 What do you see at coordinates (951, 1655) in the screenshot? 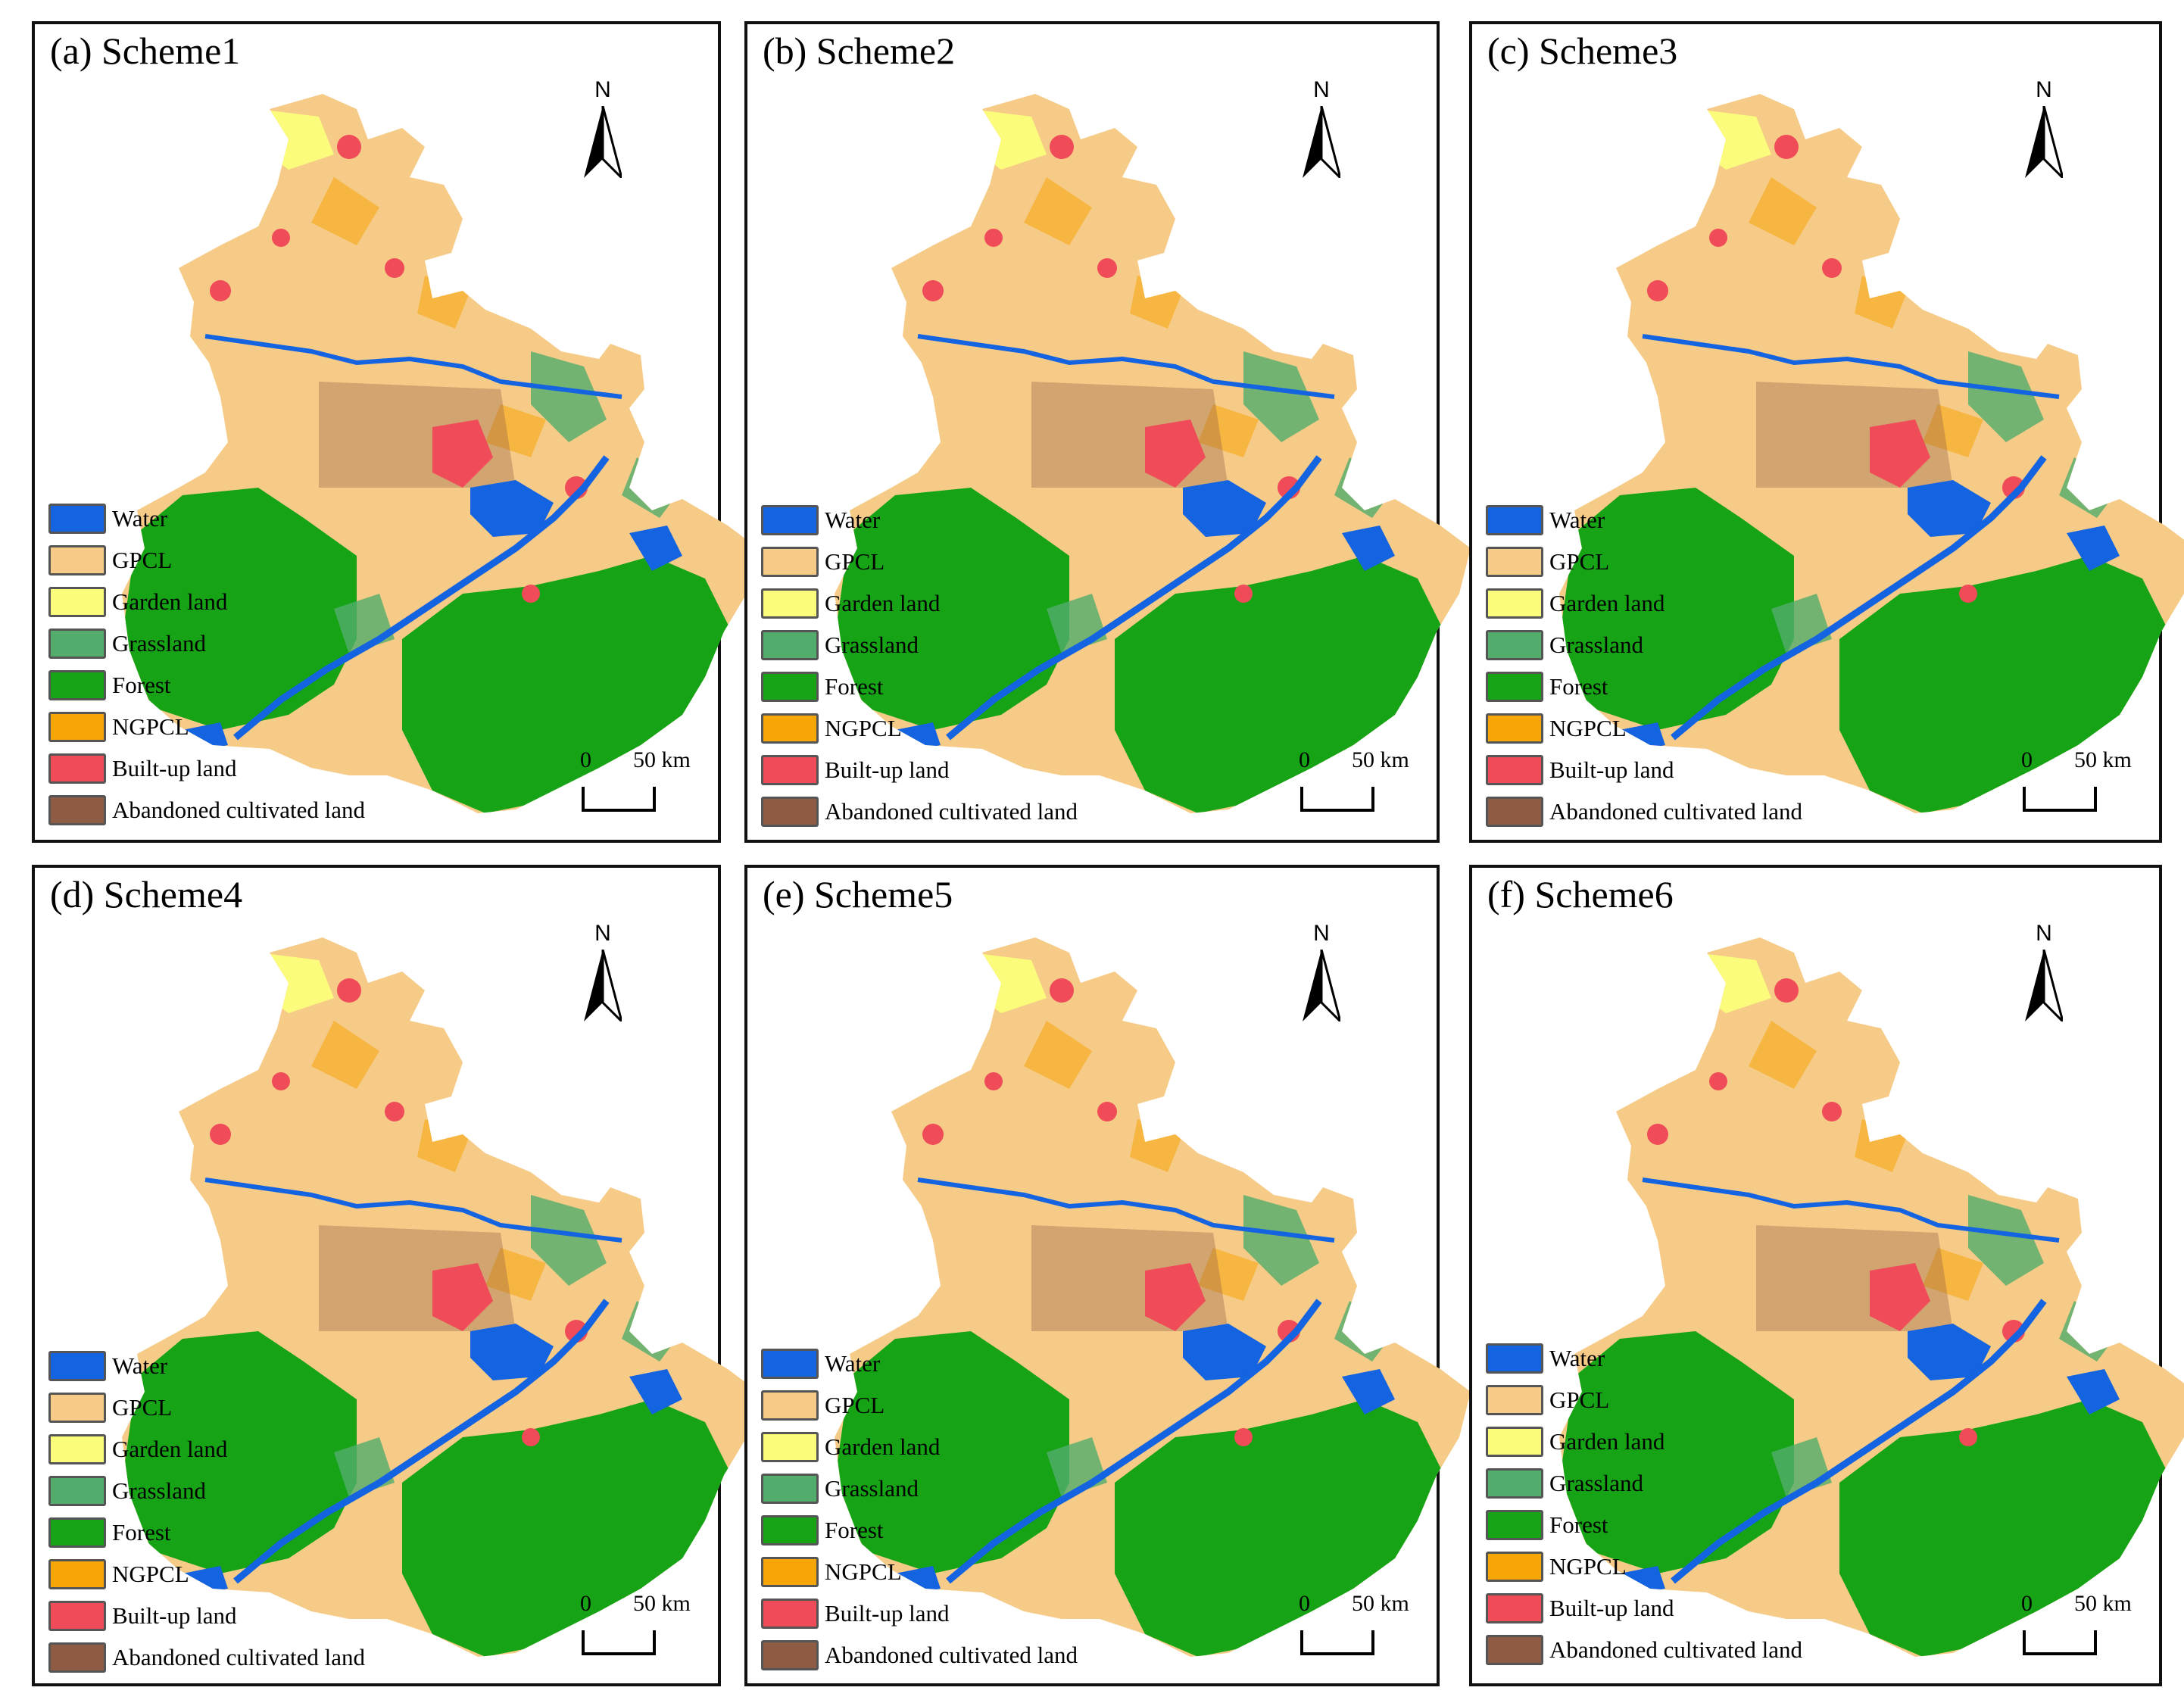
I see `legend-label: Abandoned cultivated land` at bounding box center [951, 1655].